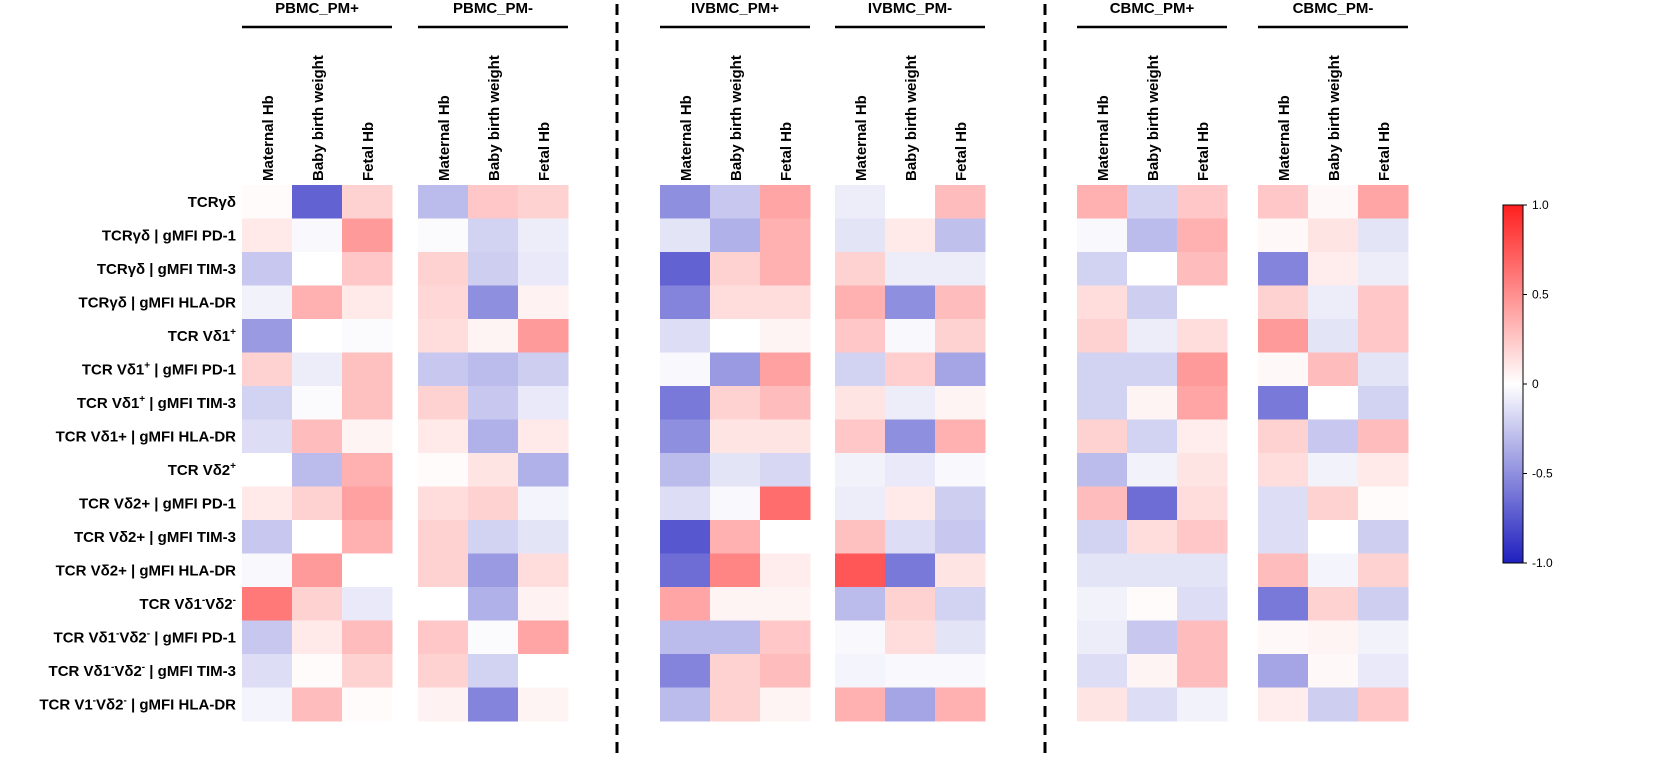 The height and width of the screenshot is (763, 1654). What do you see at coordinates (202, 470) in the screenshot?
I see `row-label: TCR Vδ2+` at bounding box center [202, 470].